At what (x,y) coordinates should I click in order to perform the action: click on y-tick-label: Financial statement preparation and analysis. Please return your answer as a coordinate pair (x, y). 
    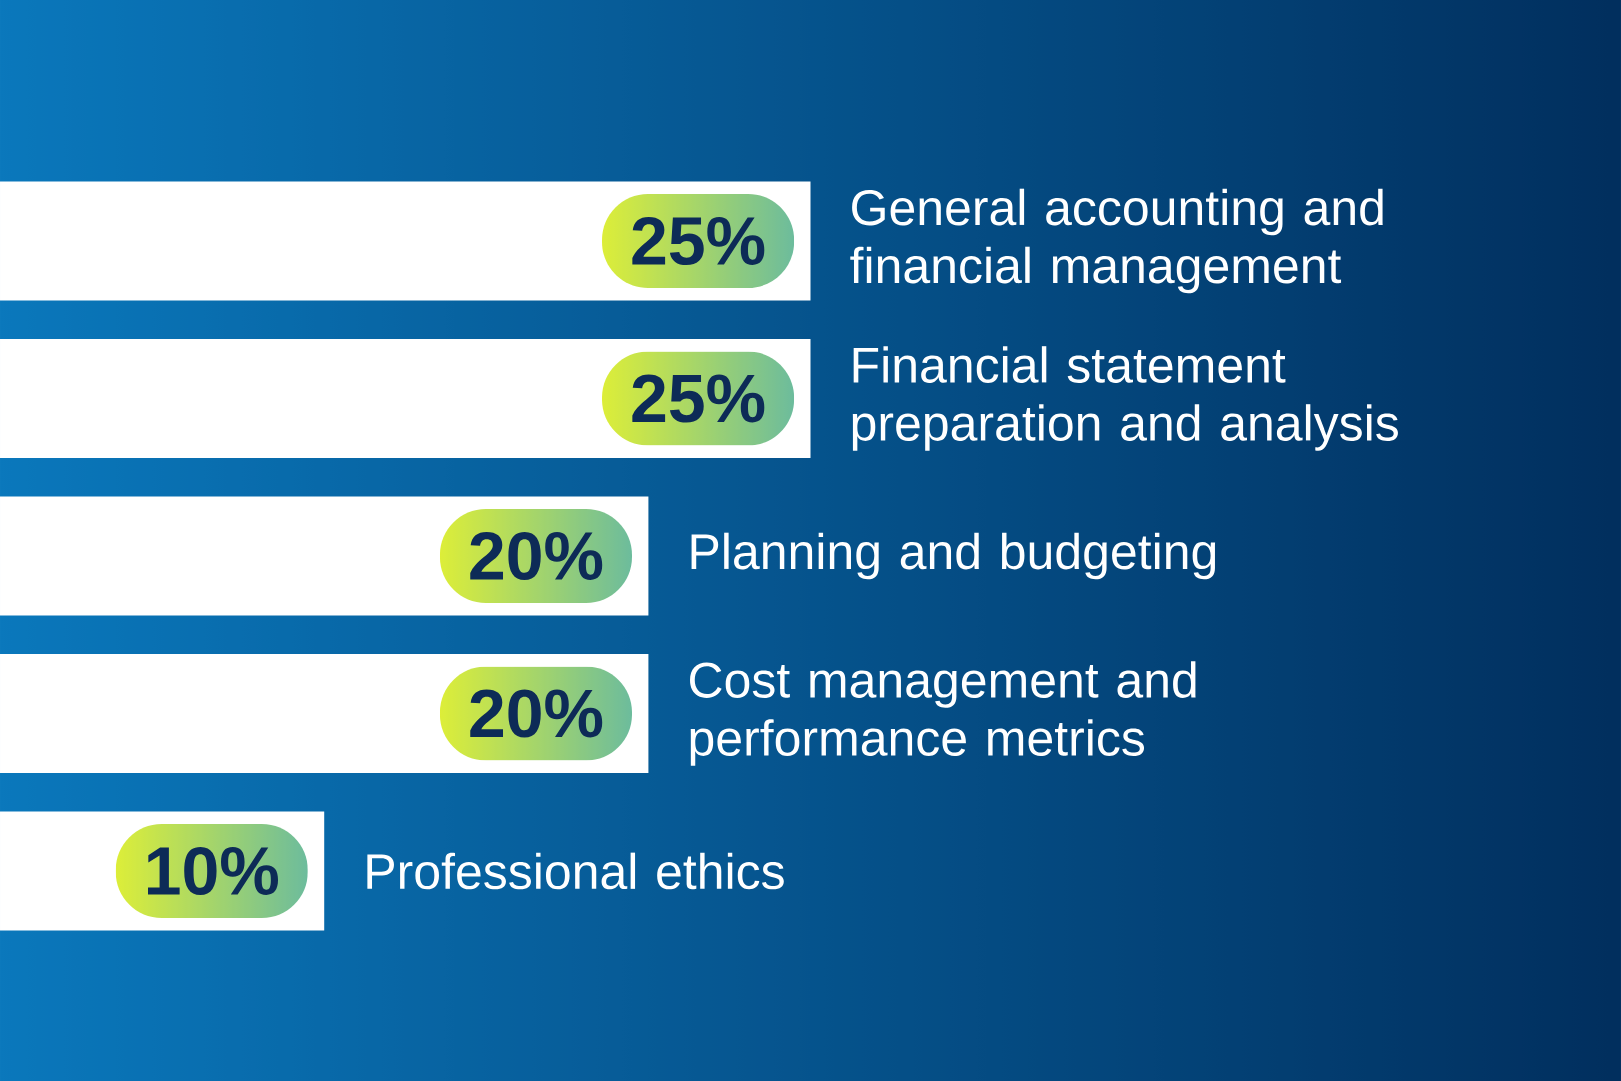
    Looking at the image, I should click on (1125, 398).